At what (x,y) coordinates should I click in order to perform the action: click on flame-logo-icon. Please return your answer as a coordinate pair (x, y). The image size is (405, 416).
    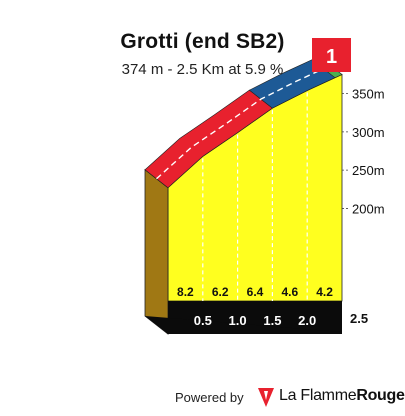
    Looking at the image, I should click on (266, 397).